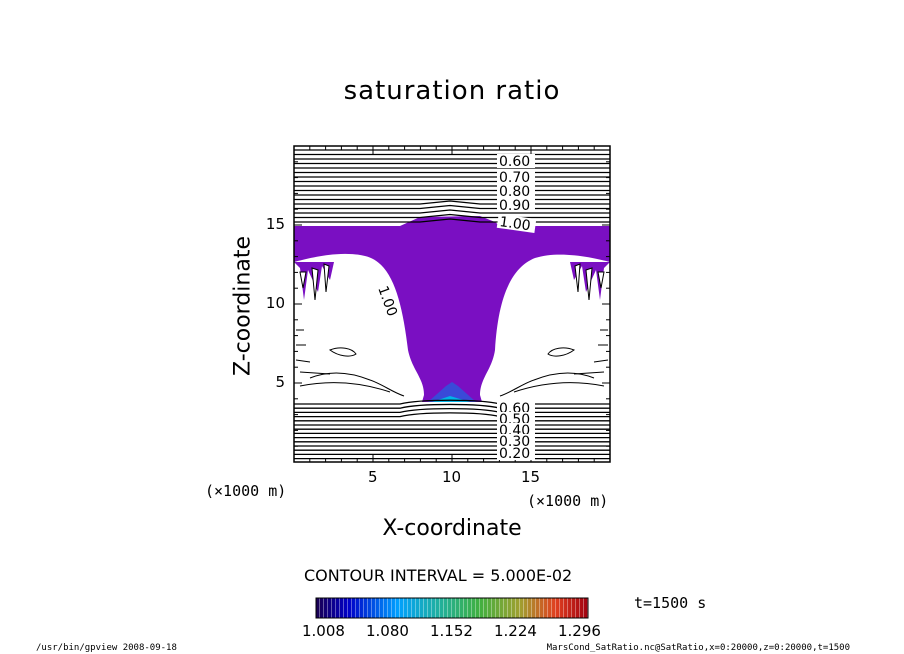 This screenshot has height=654, width=904. I want to click on x-unit-label: (×1000 m), so click(568, 501).